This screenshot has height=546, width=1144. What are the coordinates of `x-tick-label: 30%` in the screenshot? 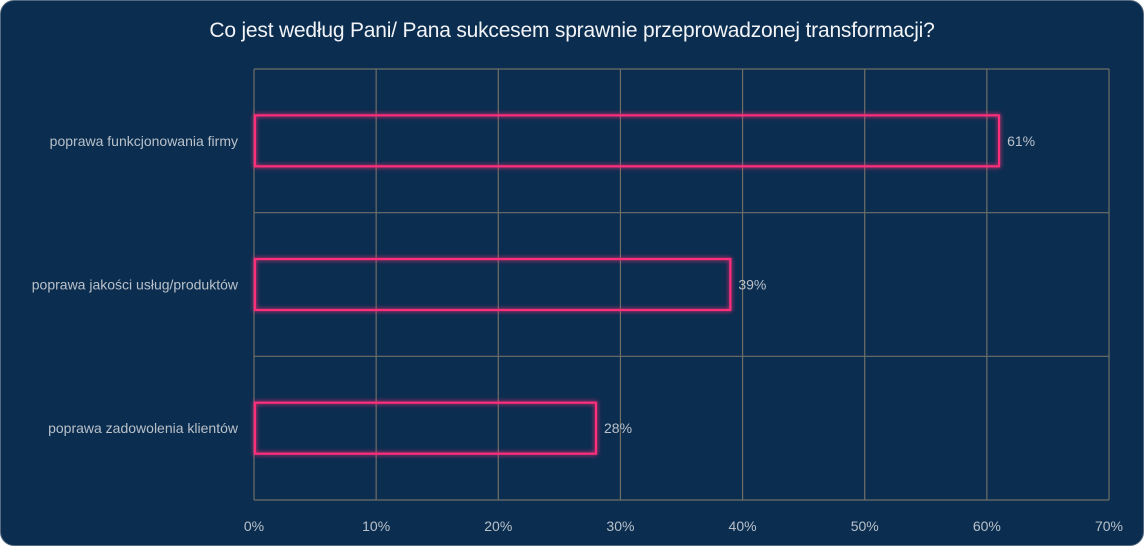 It's located at (620, 526).